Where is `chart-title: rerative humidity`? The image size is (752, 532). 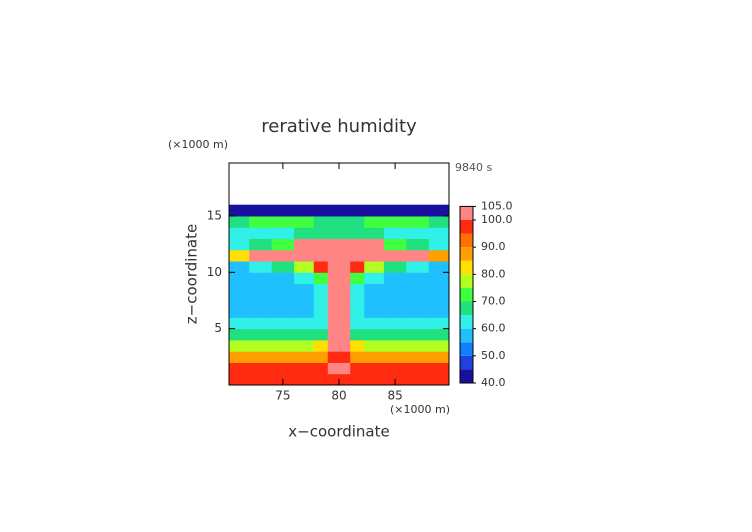 chart-title: rerative humidity is located at coordinates (339, 126).